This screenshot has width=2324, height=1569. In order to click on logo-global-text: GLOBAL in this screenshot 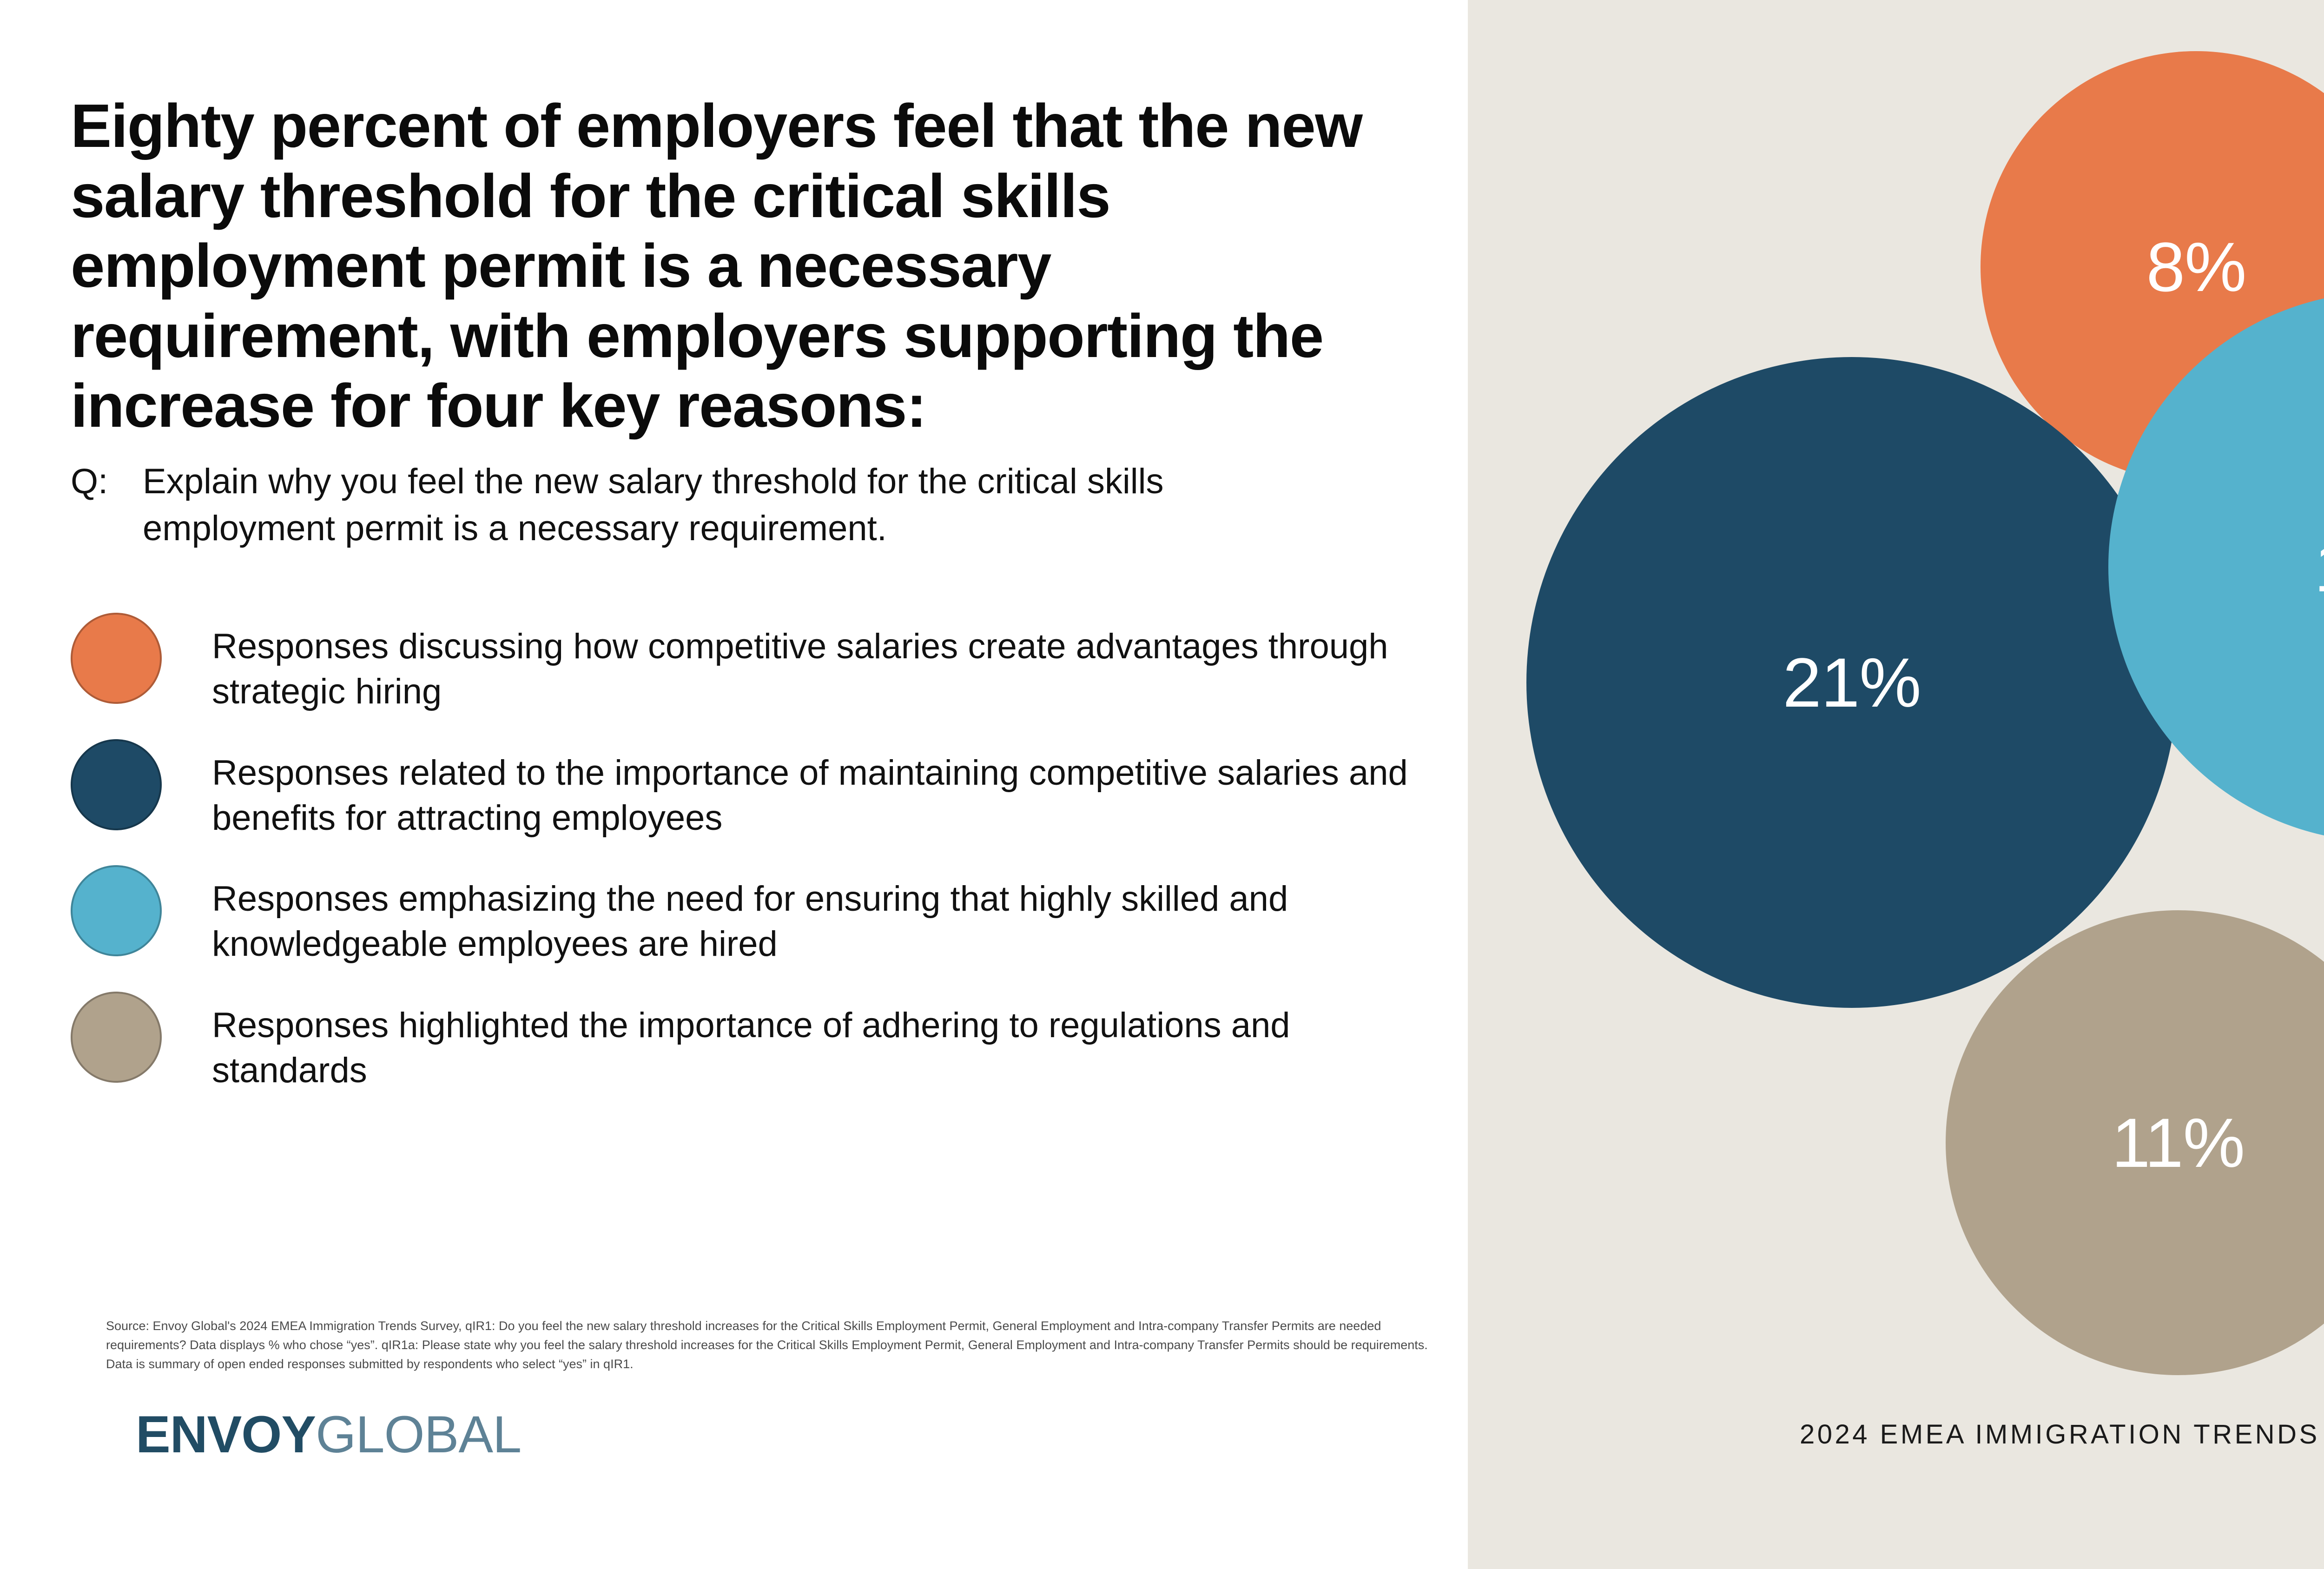, I will do `click(419, 1434)`.